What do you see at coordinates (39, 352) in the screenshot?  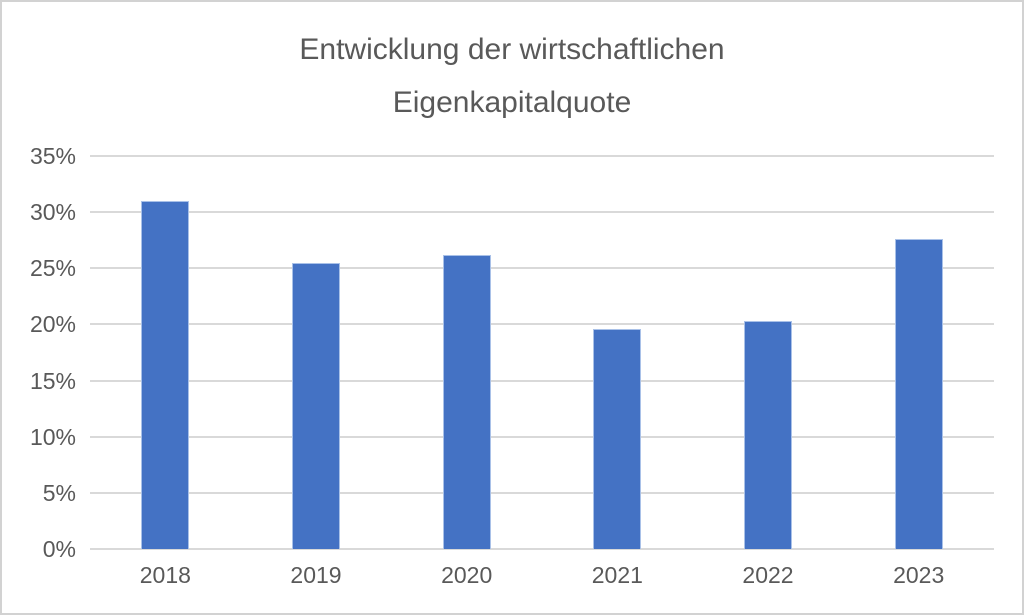 I see `y-axis-labels: 35% 30% 25% 20% 15% 10% 5% 0%` at bounding box center [39, 352].